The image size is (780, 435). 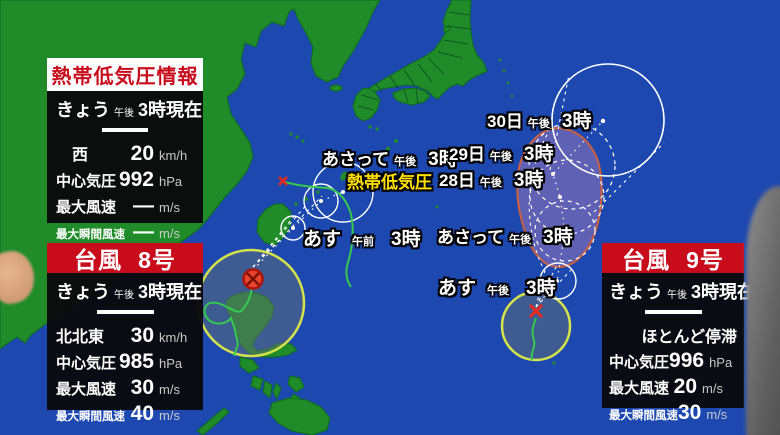 I want to click on island-palawan, so click(x=213, y=421).